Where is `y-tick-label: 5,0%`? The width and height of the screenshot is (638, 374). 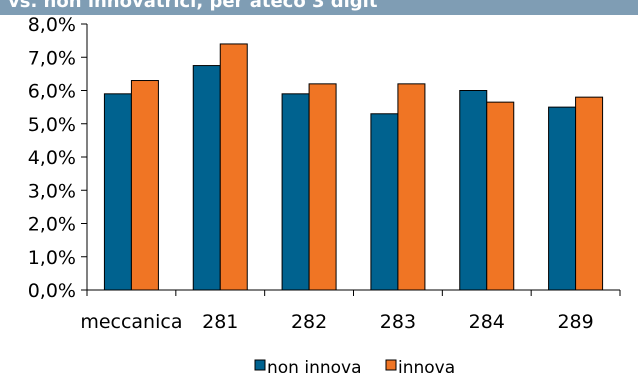
y-tick-label: 5,0% is located at coordinates (52, 125).